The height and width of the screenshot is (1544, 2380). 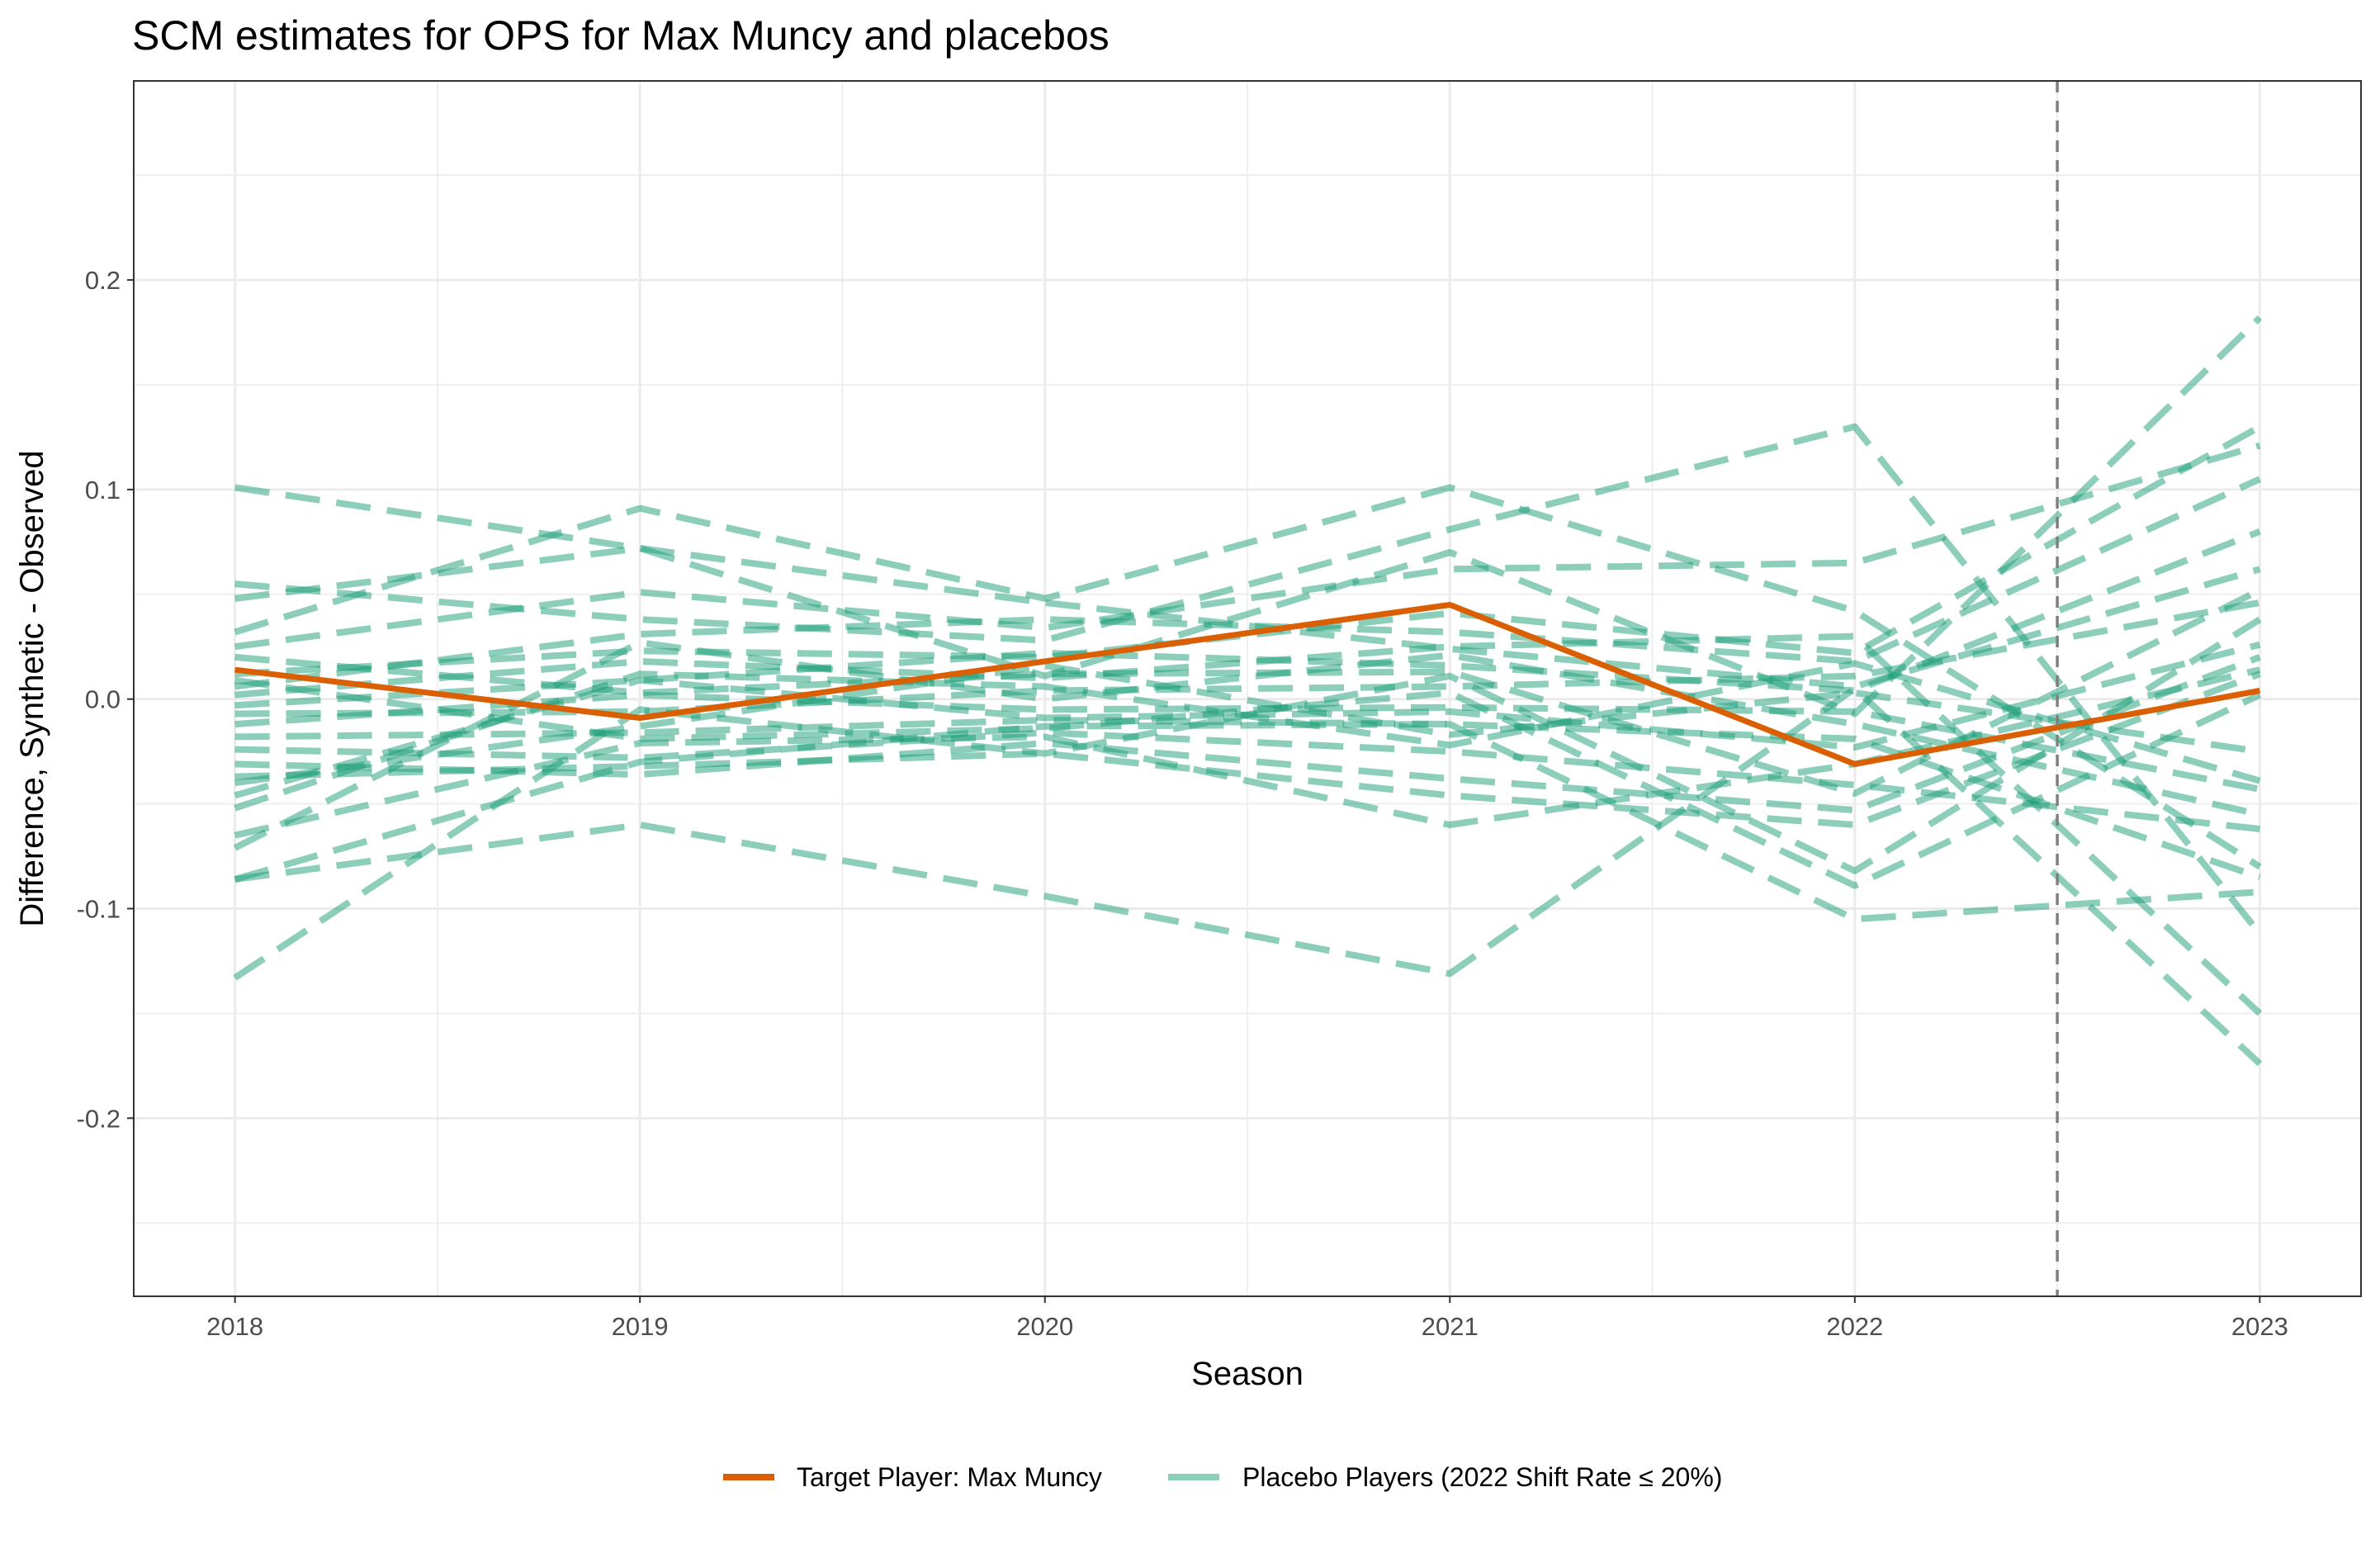 What do you see at coordinates (32, 688) in the screenshot?
I see `y-axis-title: Difference, Synthetic - Observed` at bounding box center [32, 688].